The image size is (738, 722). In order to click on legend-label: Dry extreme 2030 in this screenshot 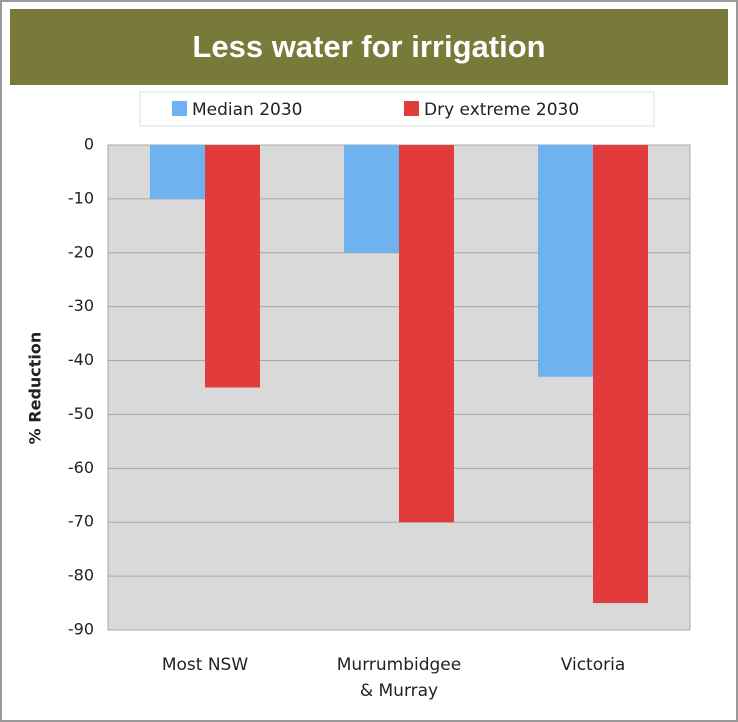, I will do `click(501, 110)`.